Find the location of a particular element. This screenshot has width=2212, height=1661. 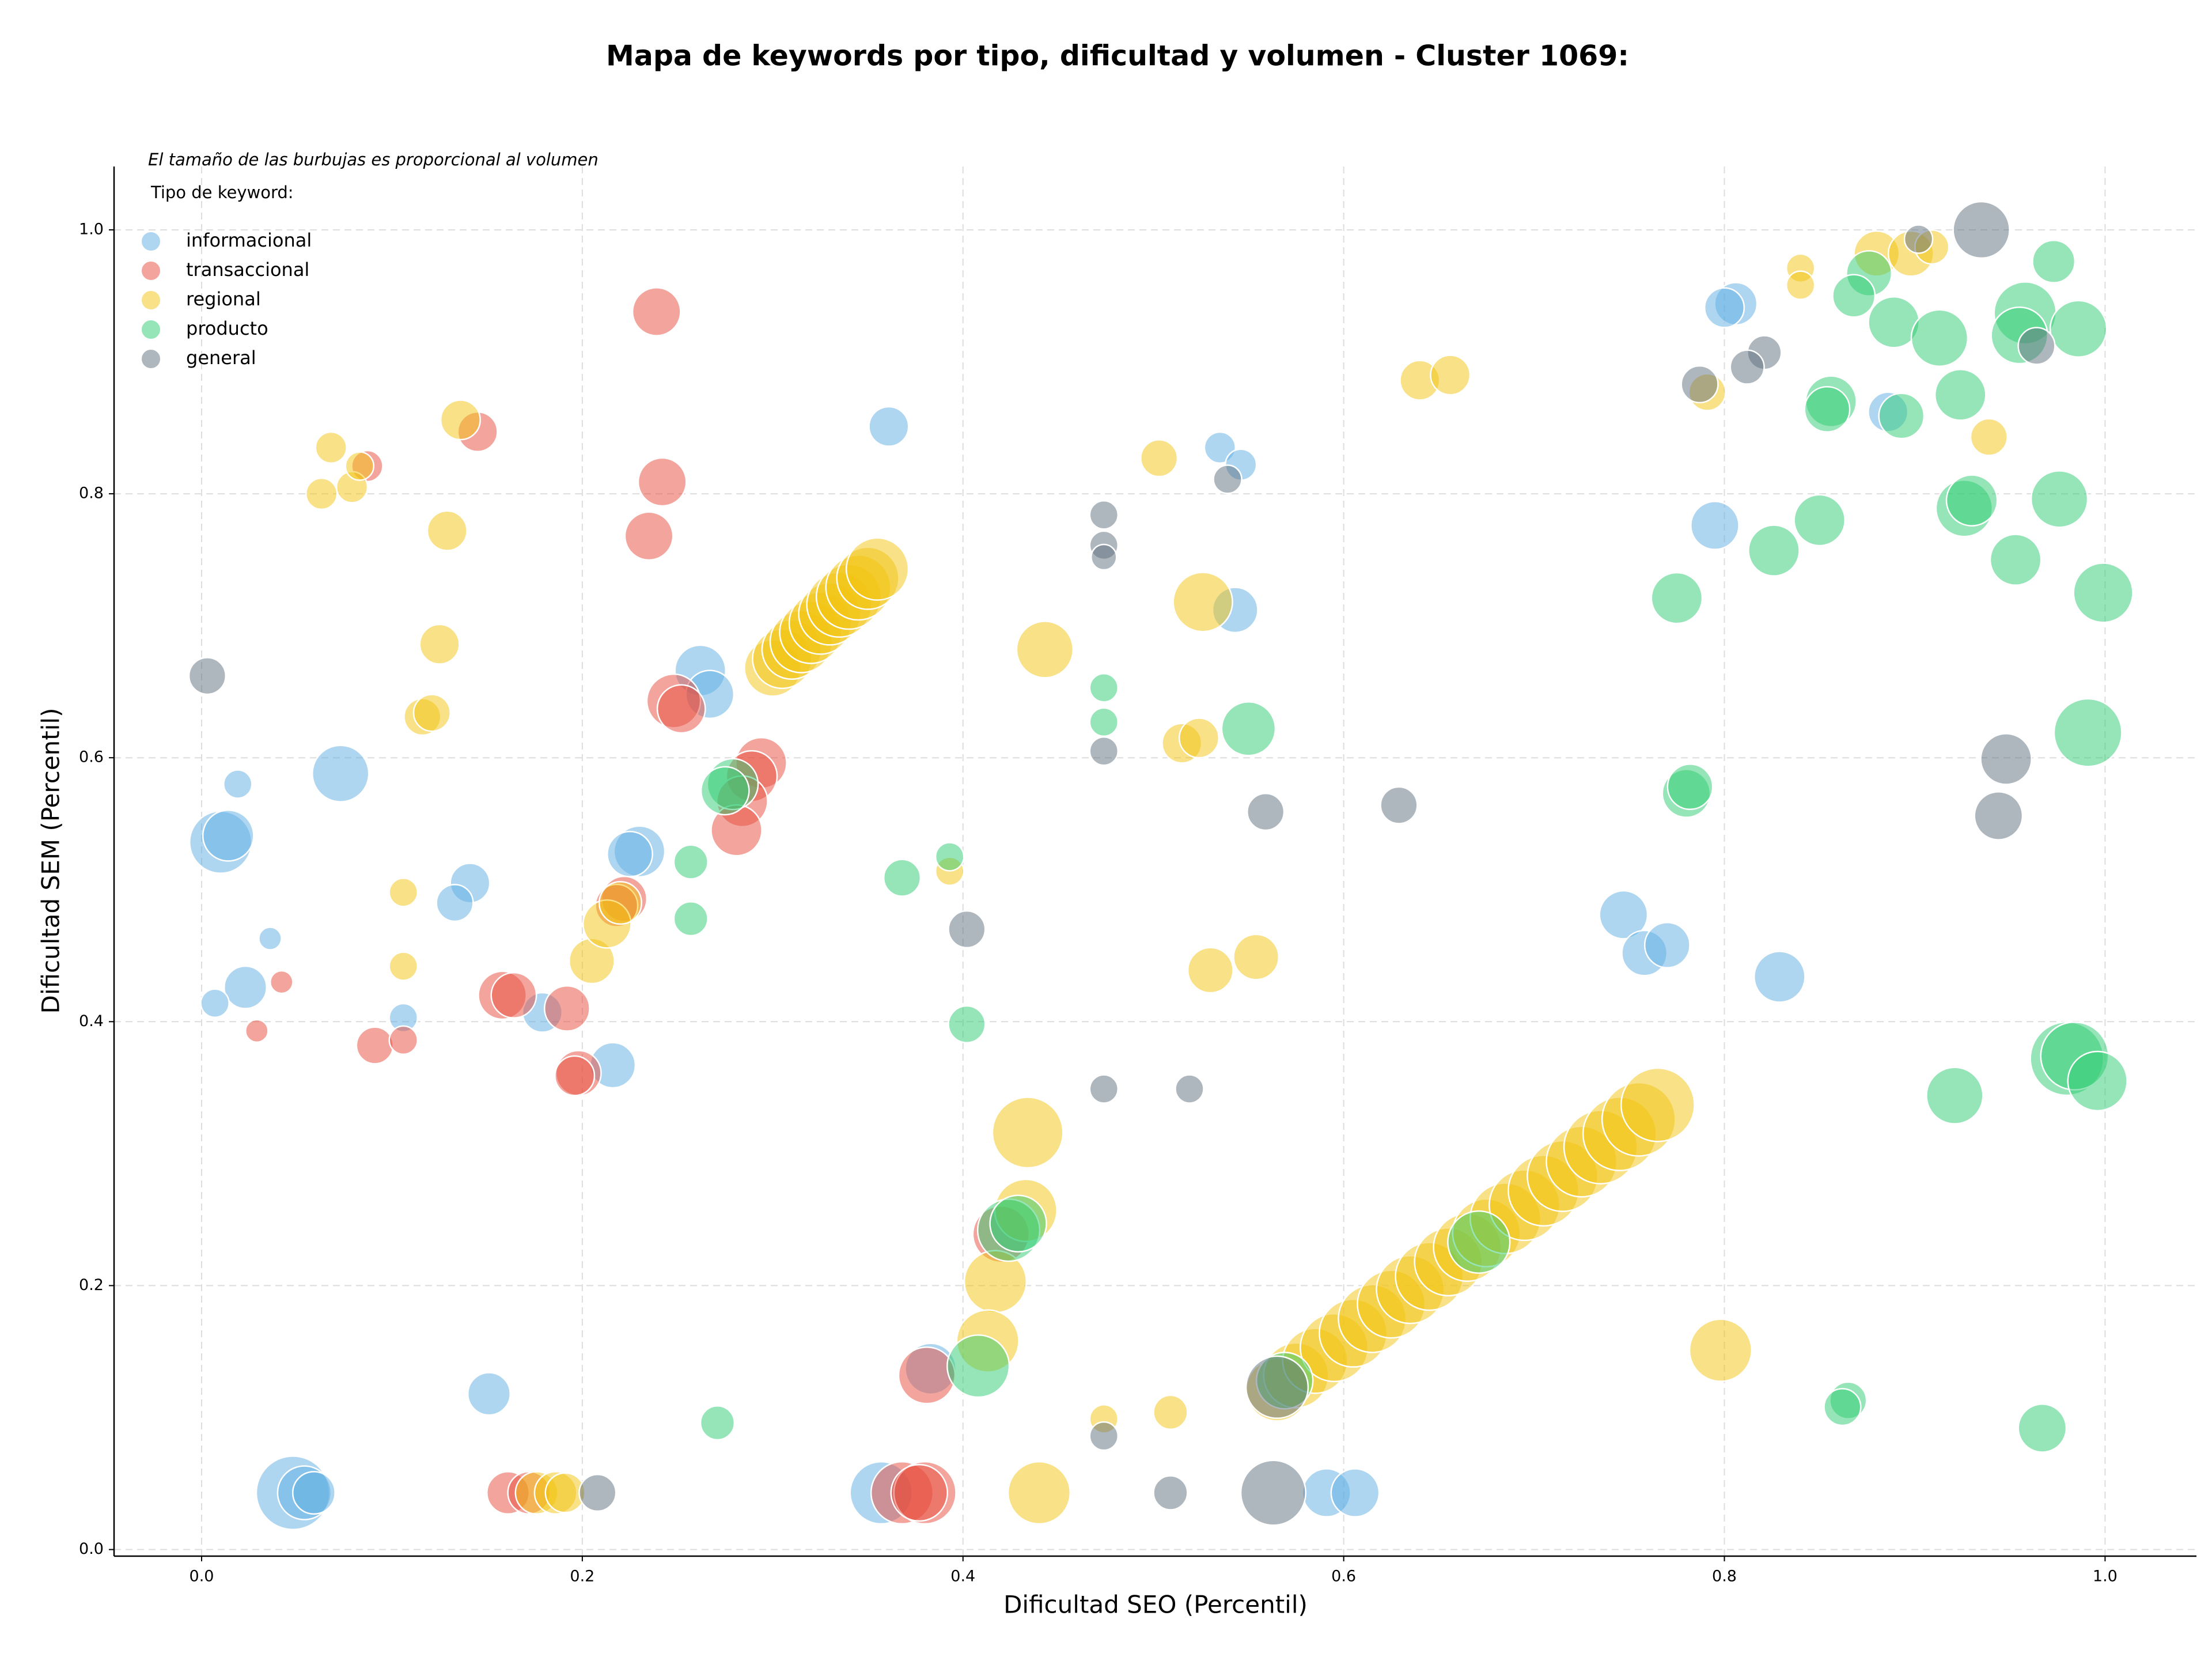

x-tick-label: 0.8 is located at coordinates (1724, 1577).